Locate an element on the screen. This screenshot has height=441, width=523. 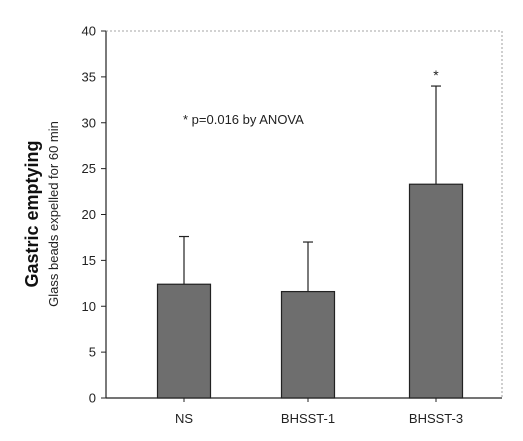
y-axis-subtitle: Glass beads expelled for 60 min is located at coordinates (53, 214).